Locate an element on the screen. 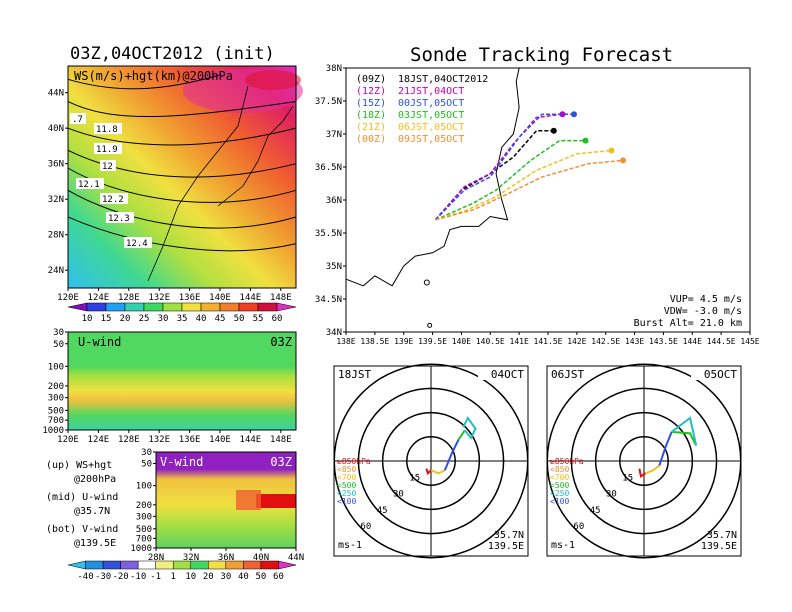 This screenshot has height=612, width=792. param-text: Burst Alt= 21.0 km is located at coordinates (688, 323).